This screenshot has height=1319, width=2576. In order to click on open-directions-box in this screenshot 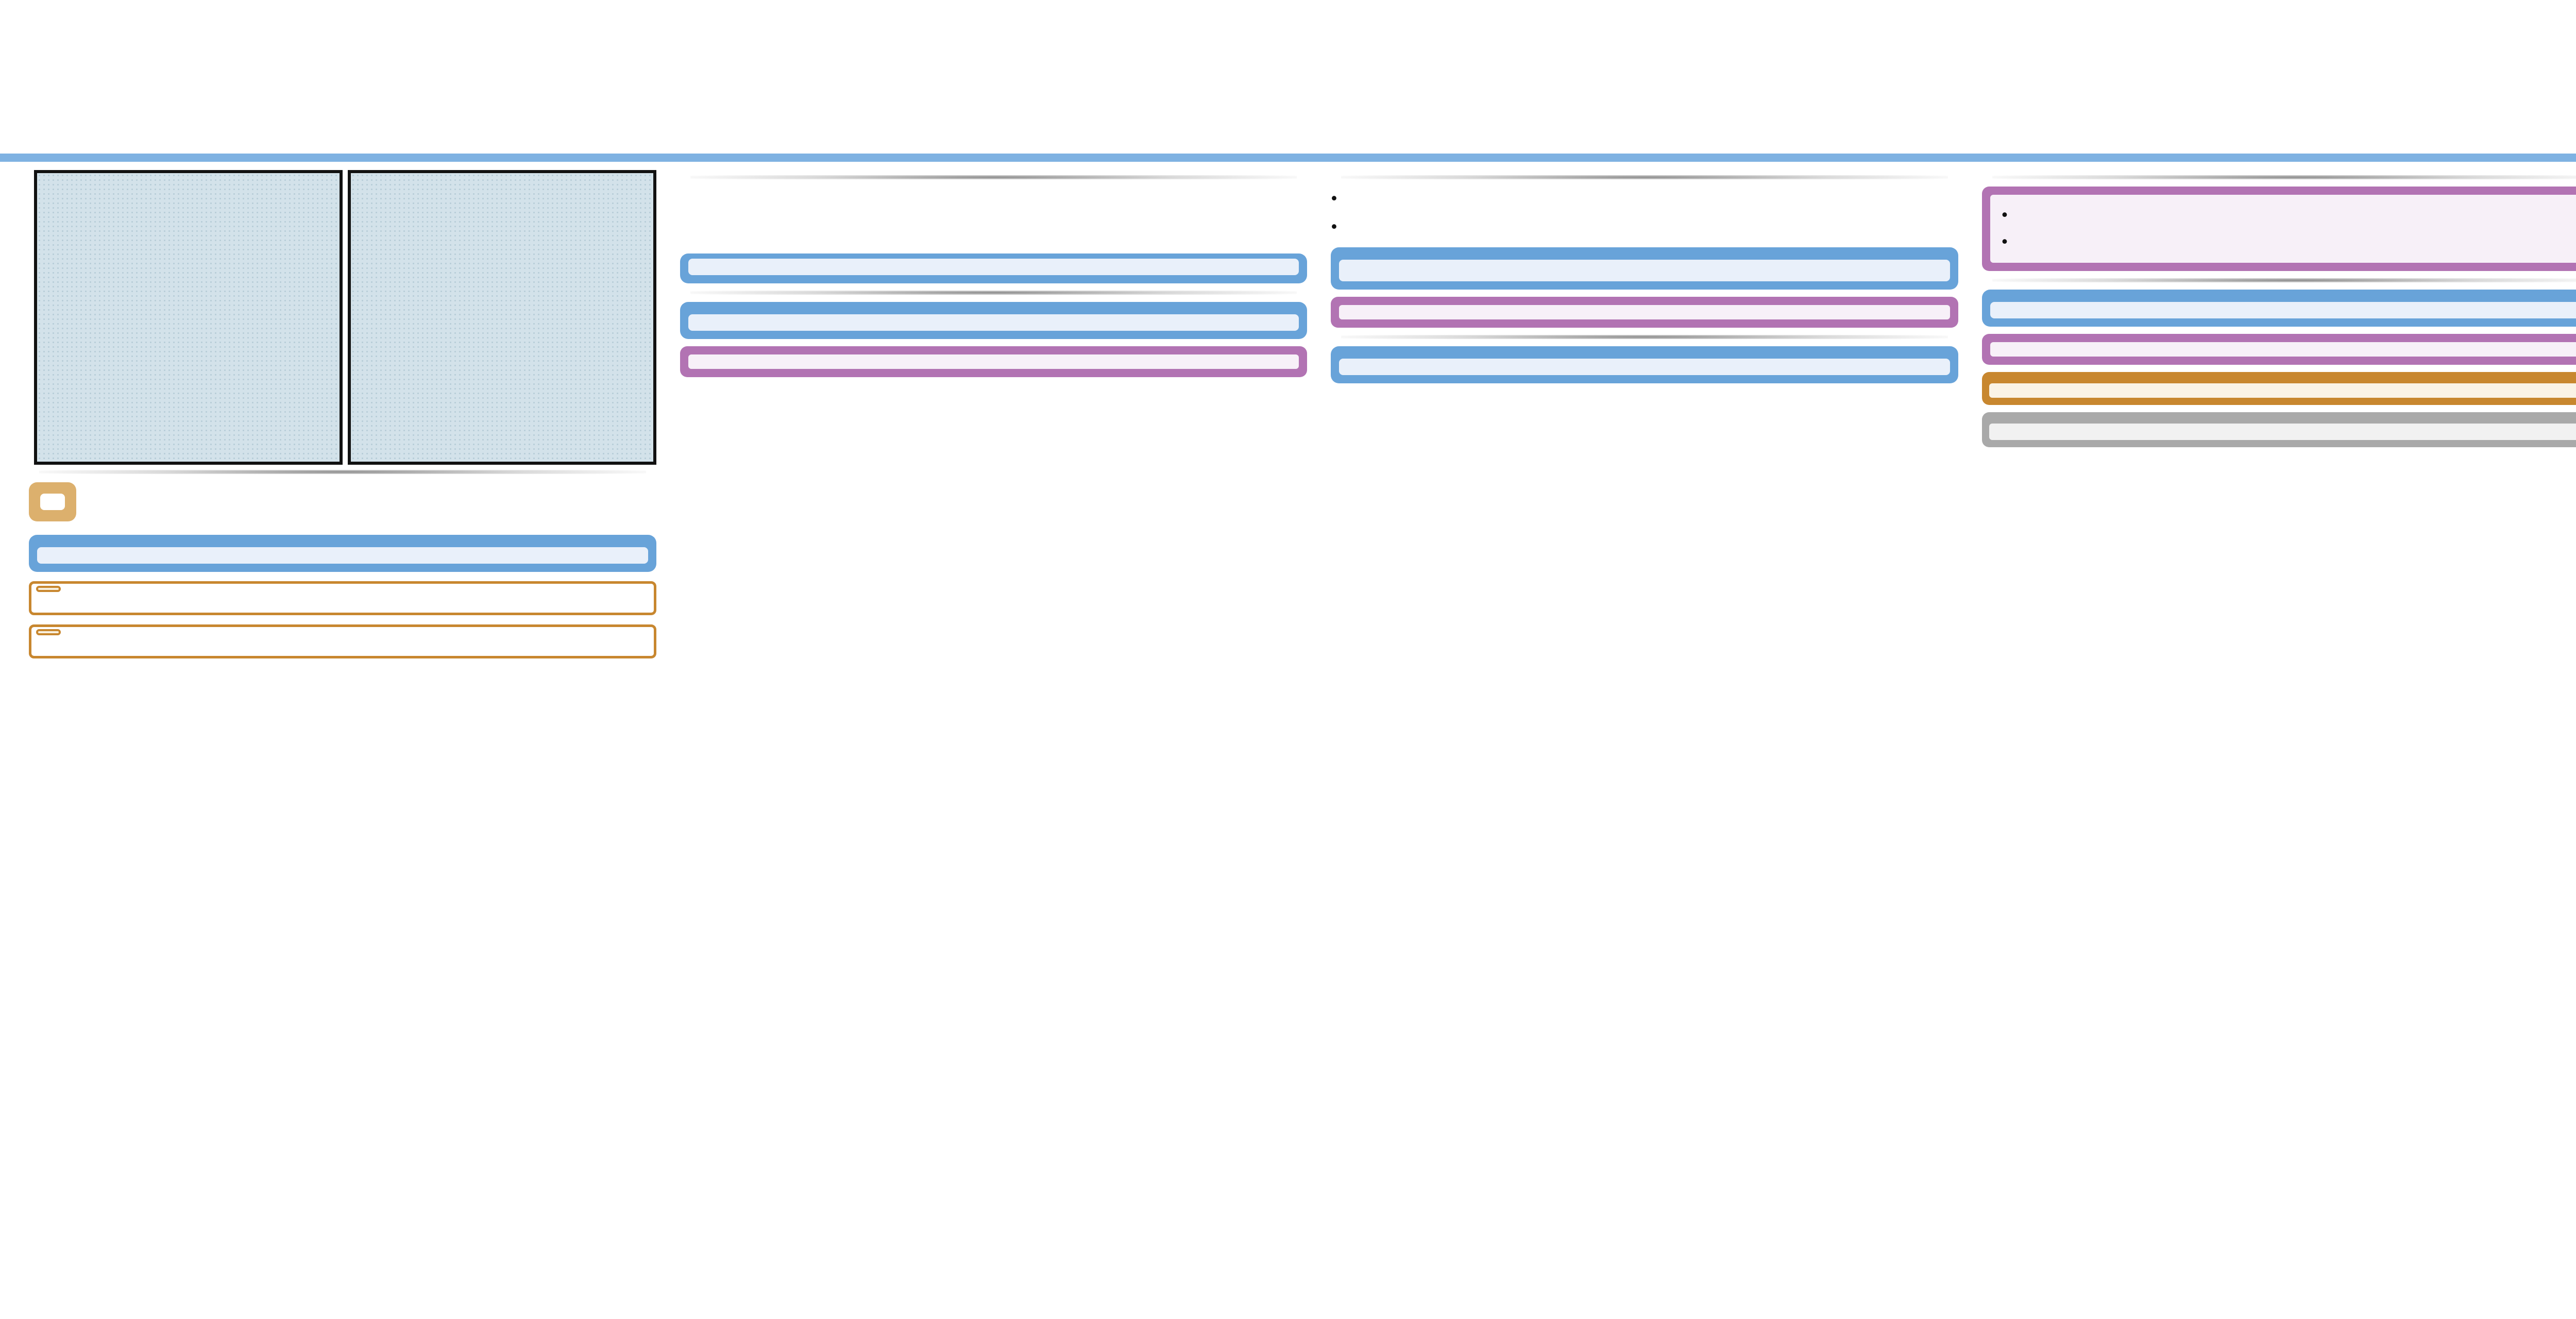, I will do `click(2278, 388)`.